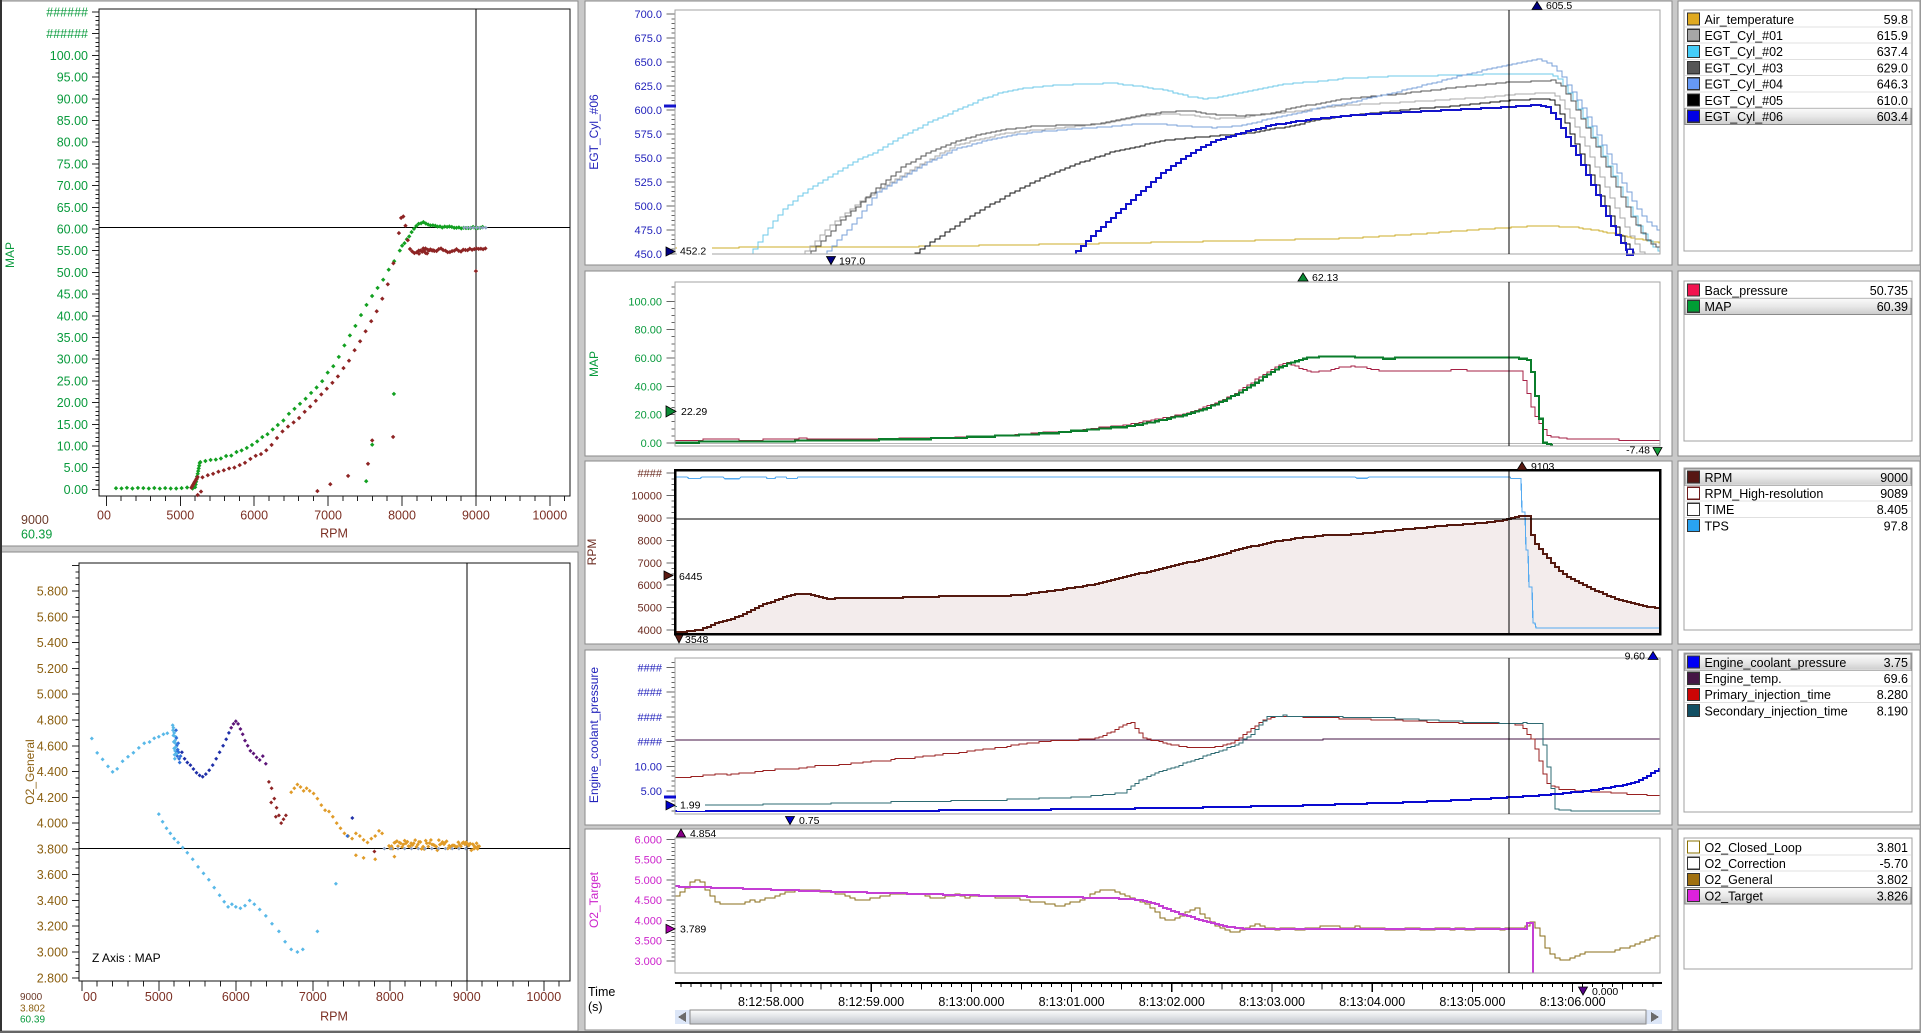 This screenshot has width=1921, height=1033. What do you see at coordinates (1892, 36) in the screenshot?
I see `svg-text: 615.9` at bounding box center [1892, 36].